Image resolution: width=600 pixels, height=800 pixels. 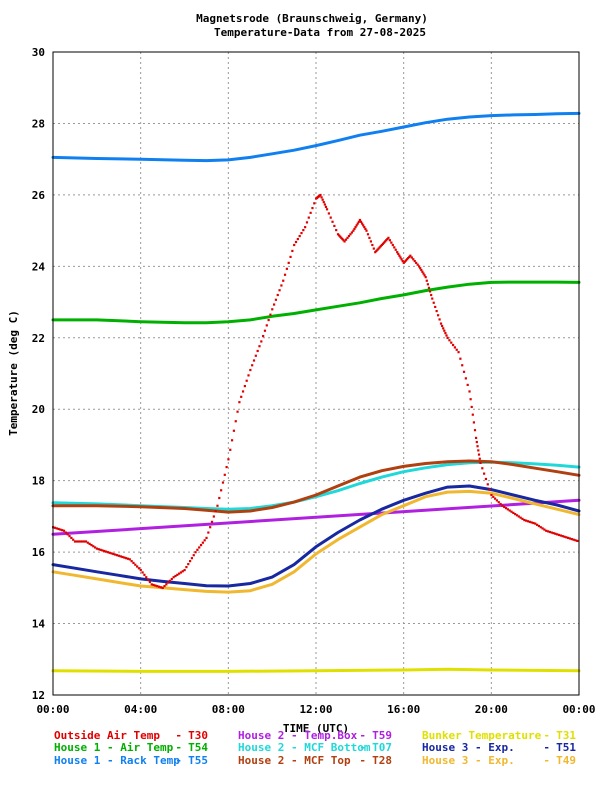 I want to click on legend-entry-code: T49, so click(x=566, y=760).